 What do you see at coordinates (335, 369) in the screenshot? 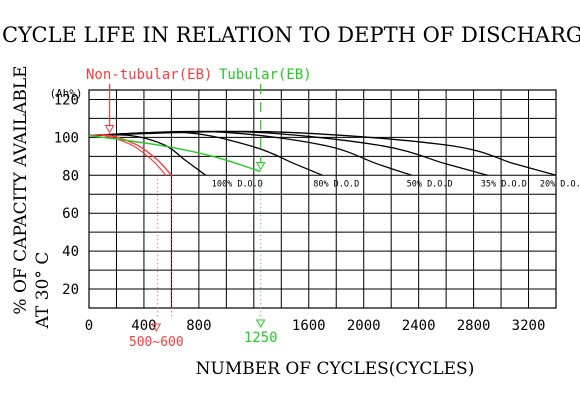
I see `x-axis-label: NUMBER OF CYCLES(CYCLES)` at bounding box center [335, 369].